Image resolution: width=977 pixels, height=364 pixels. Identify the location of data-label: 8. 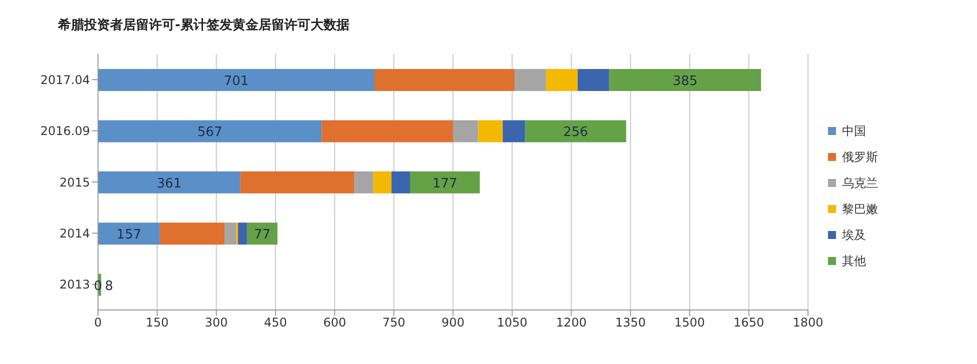
(109, 286).